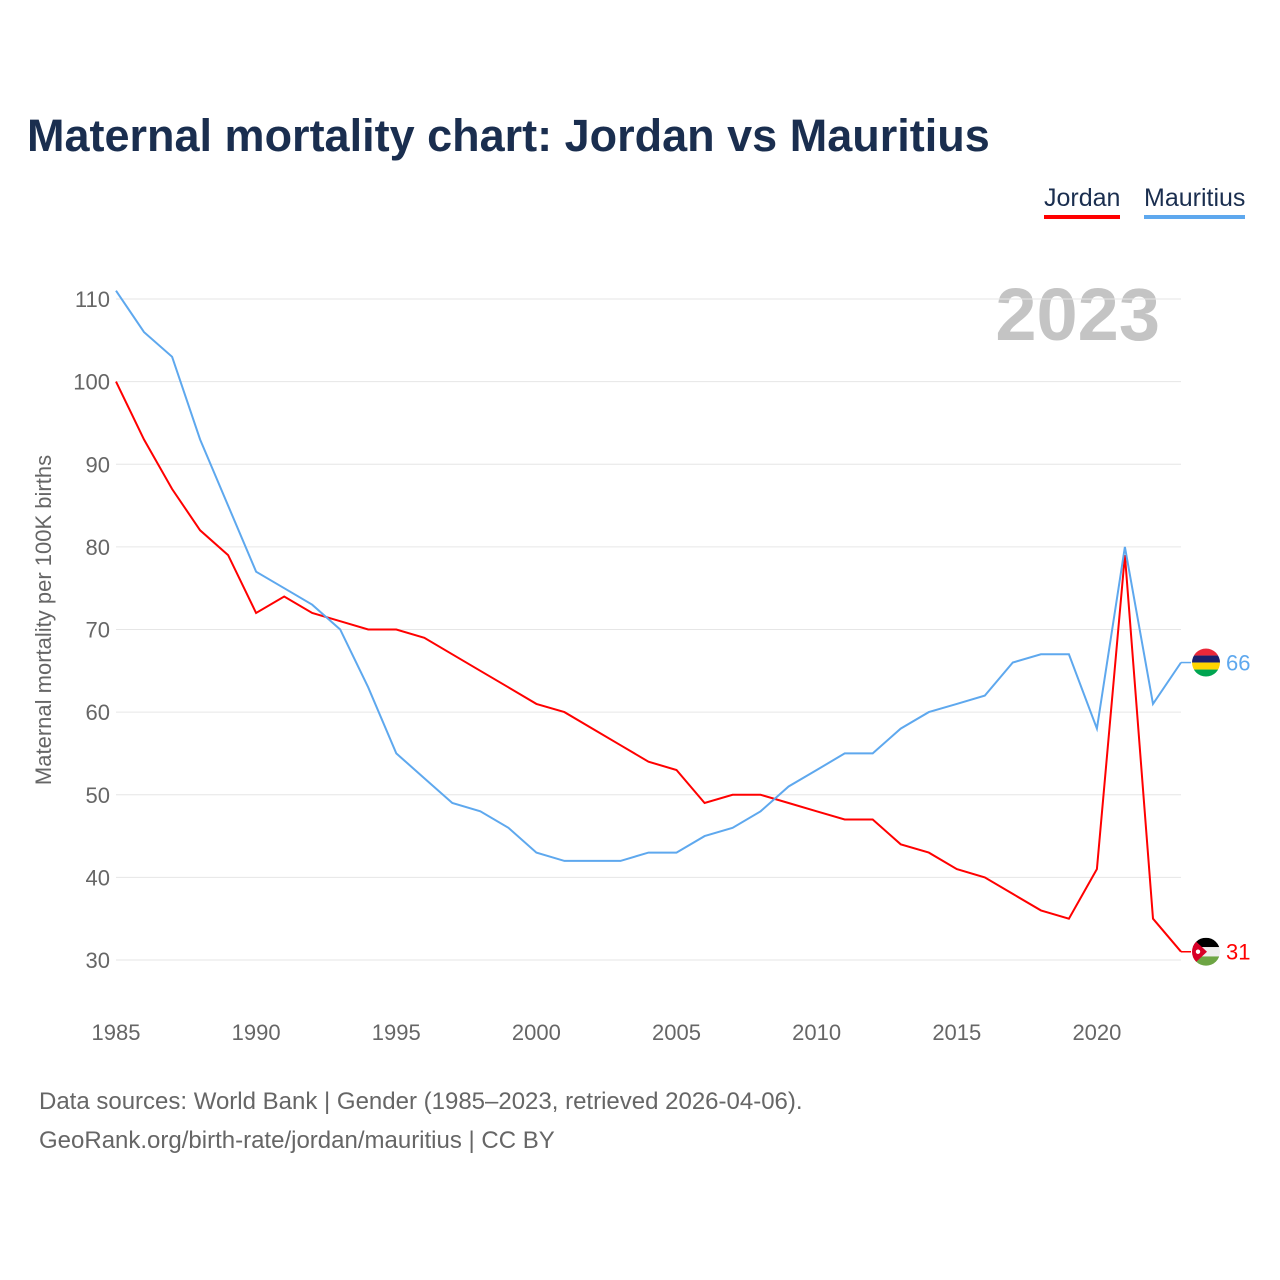  Describe the element at coordinates (98, 877) in the screenshot. I see `y-tick-label: 40` at that location.